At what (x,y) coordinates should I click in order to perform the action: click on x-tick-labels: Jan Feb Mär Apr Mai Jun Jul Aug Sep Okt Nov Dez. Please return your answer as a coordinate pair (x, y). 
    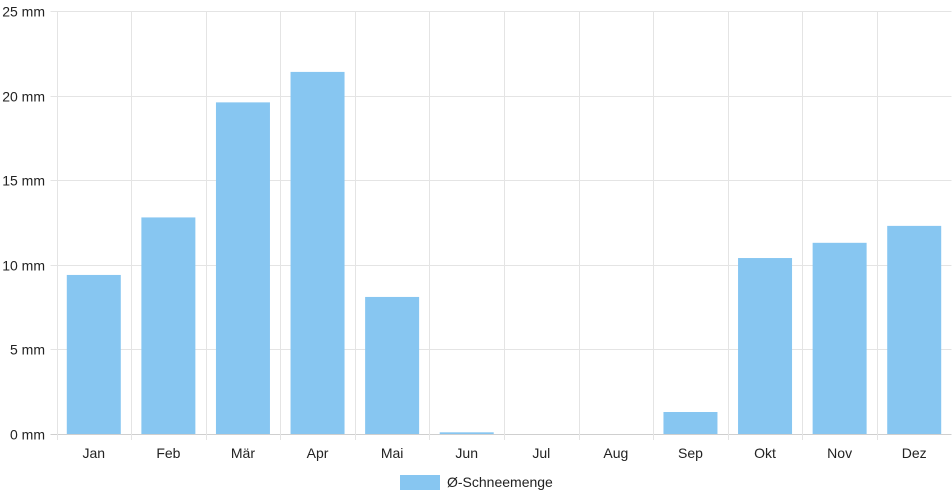
    Looking at the image, I should click on (505, 453).